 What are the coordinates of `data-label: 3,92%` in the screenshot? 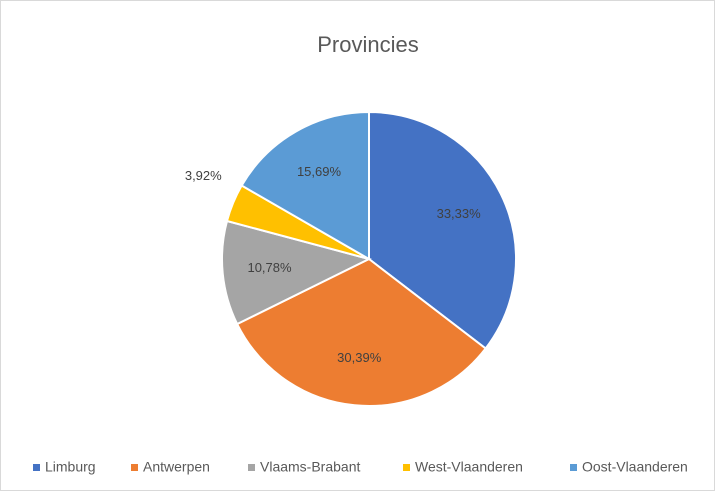 It's located at (203, 175).